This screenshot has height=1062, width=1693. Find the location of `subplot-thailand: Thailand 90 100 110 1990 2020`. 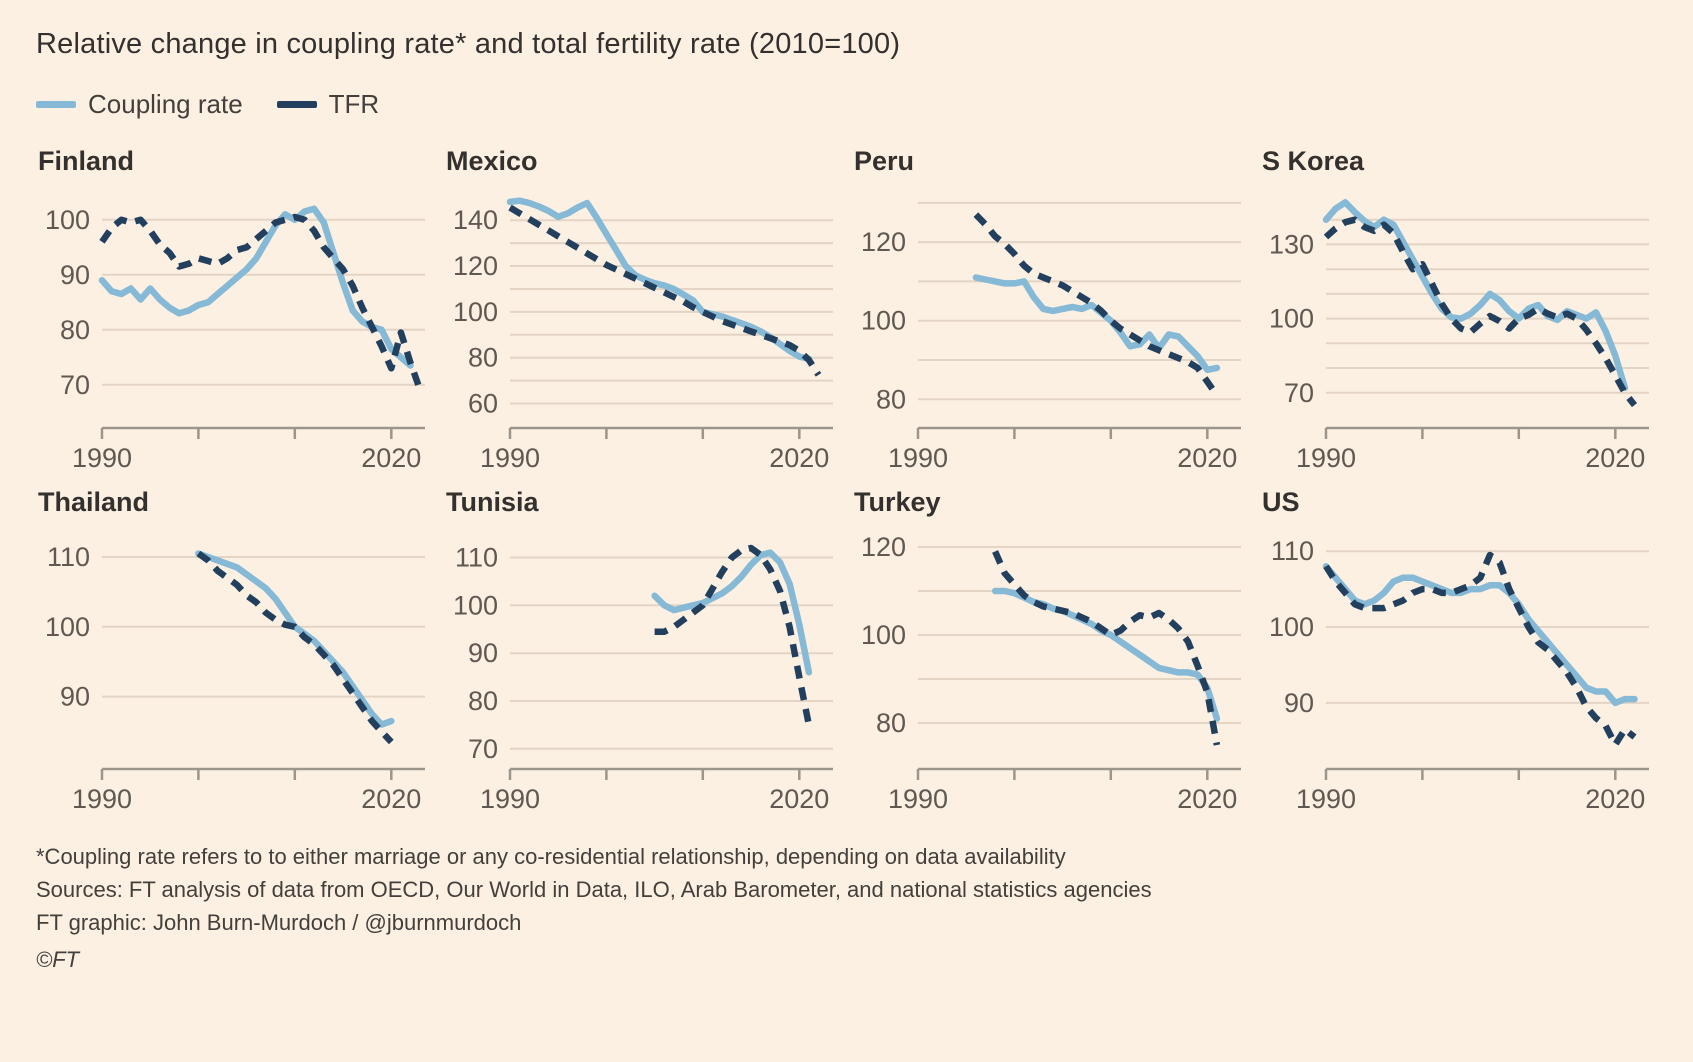

subplot-thailand: Thailand 90 100 110 1990 2020 is located at coordinates (234, 650).